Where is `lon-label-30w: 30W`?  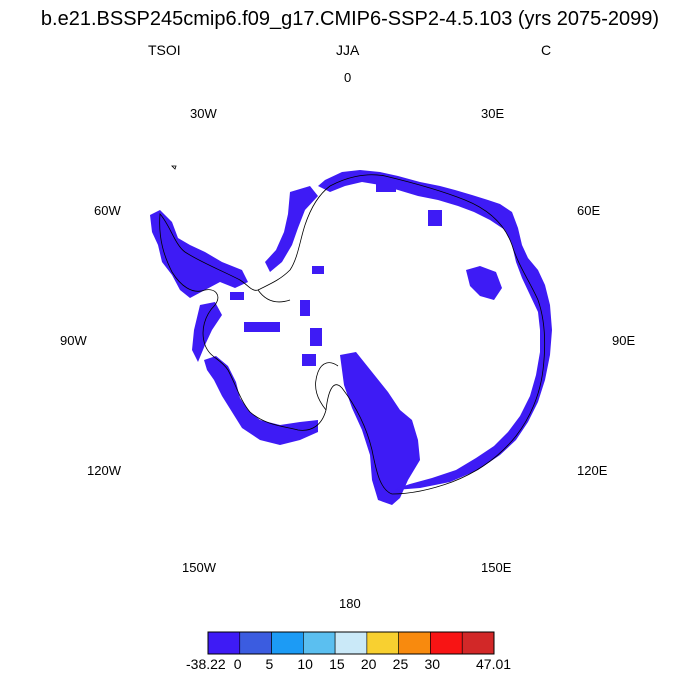 lon-label-30w: 30W is located at coordinates (203, 113).